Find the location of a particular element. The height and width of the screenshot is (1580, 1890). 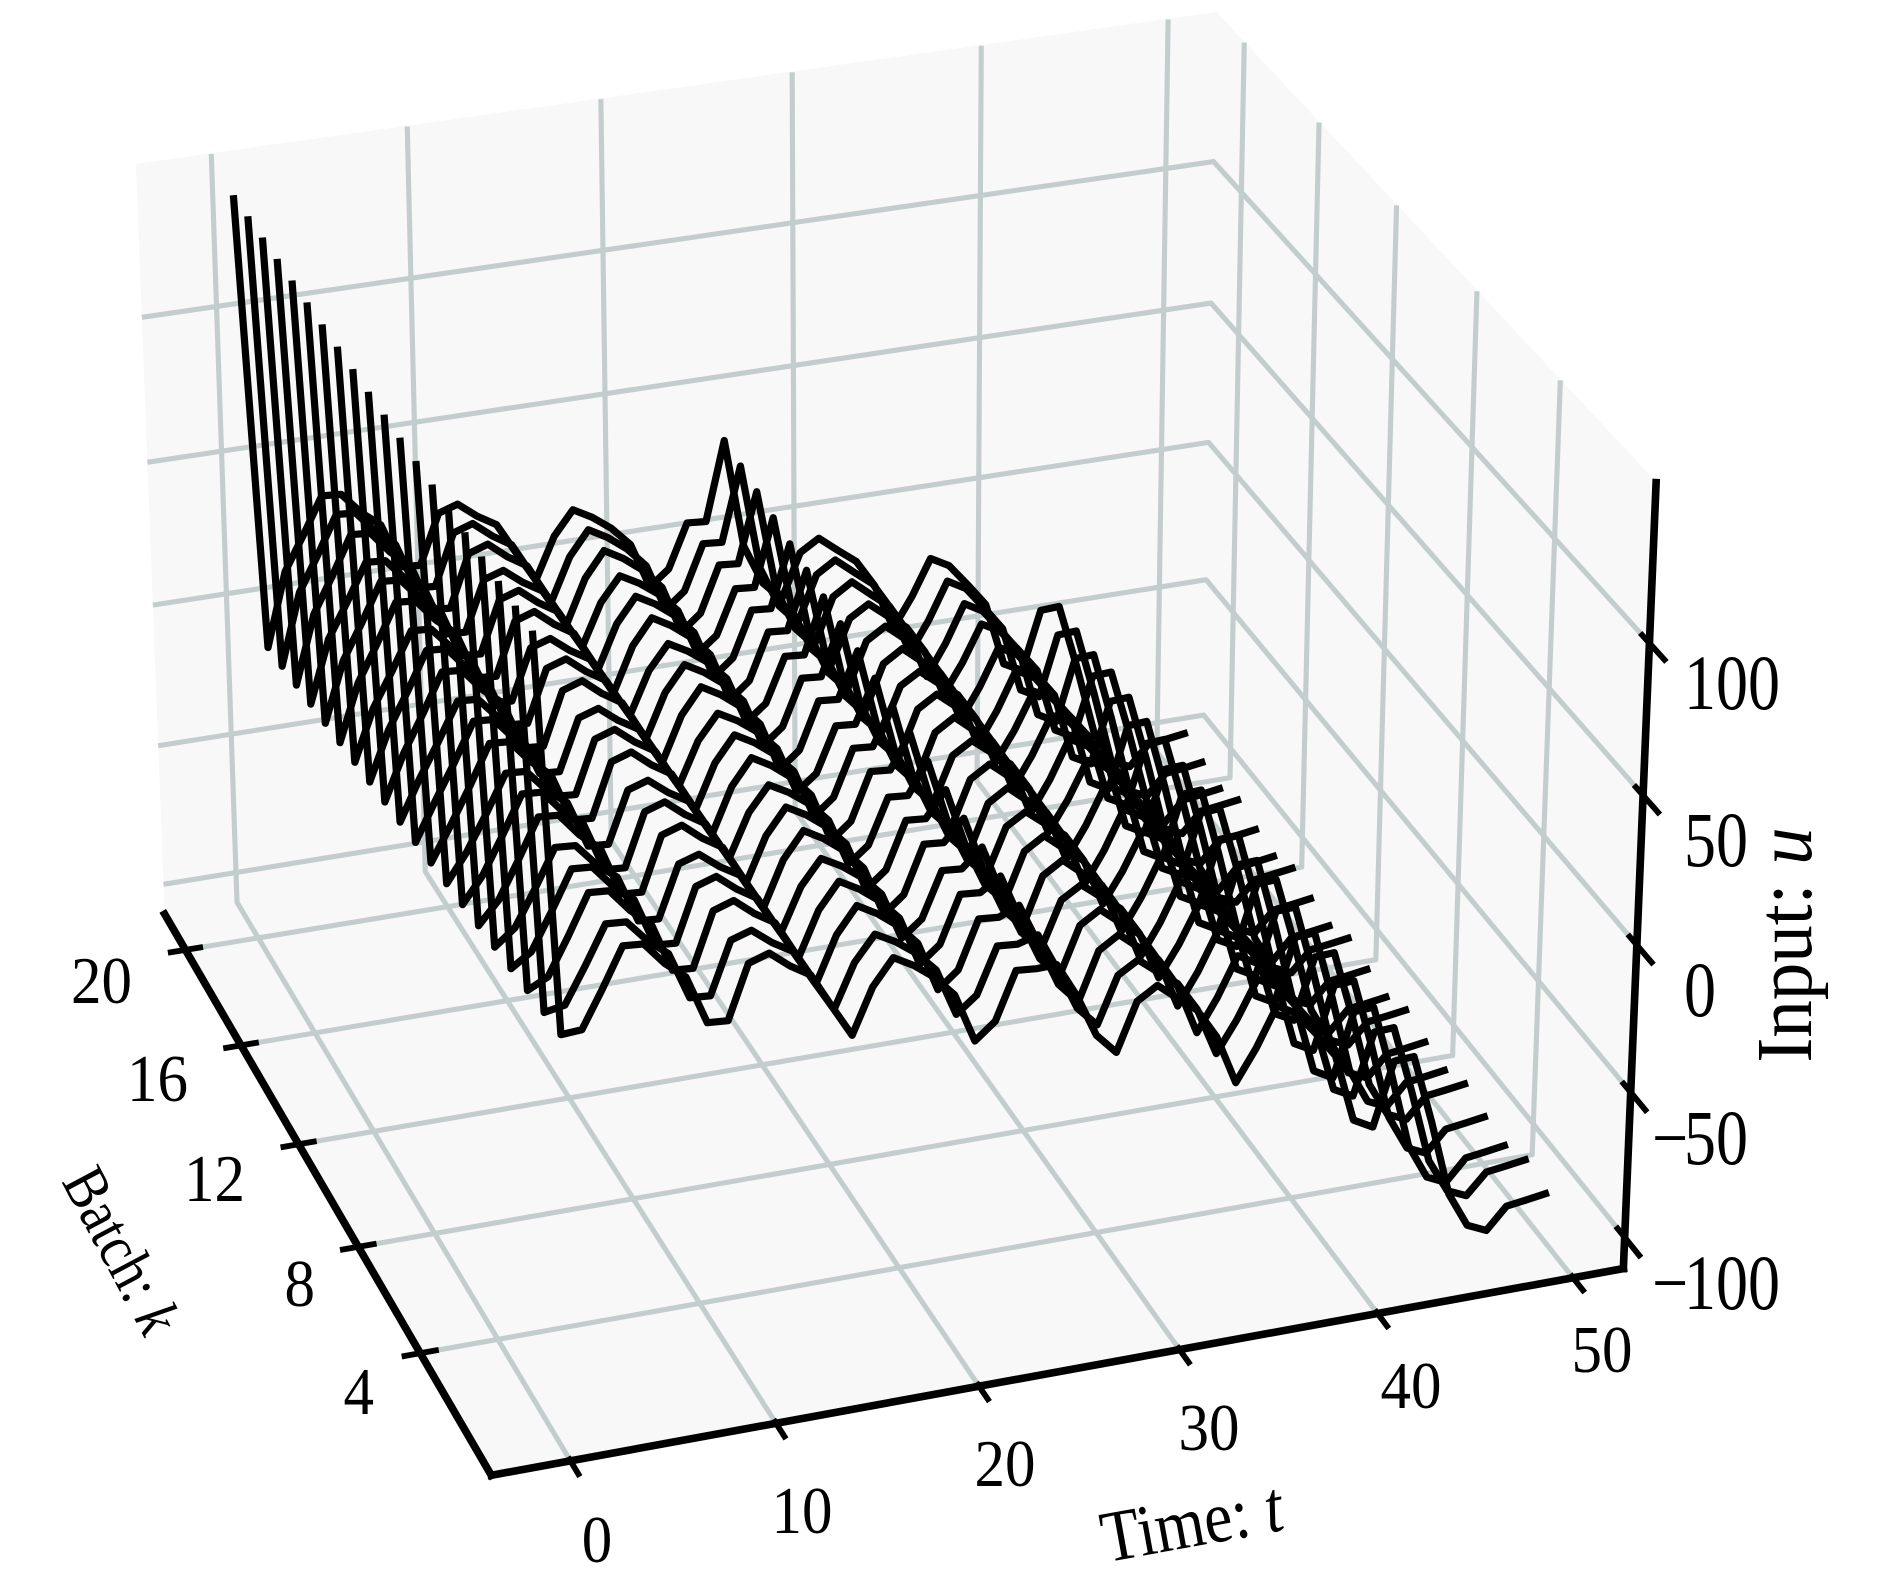

svg-text: 8 is located at coordinates (299, 1283).